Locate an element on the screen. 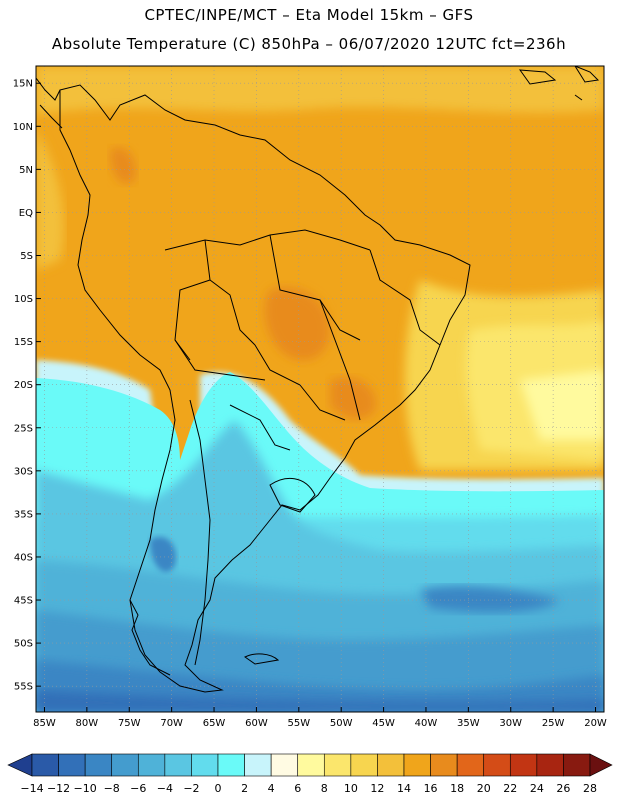 The height and width of the screenshot is (800, 618). colorbar-label: 0 is located at coordinates (218, 788).